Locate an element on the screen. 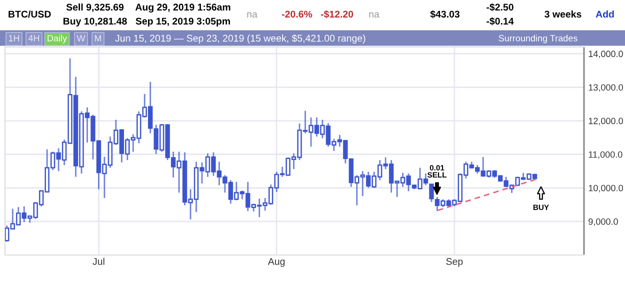 The image size is (625, 292). text: 3 weeks is located at coordinates (563, 14).